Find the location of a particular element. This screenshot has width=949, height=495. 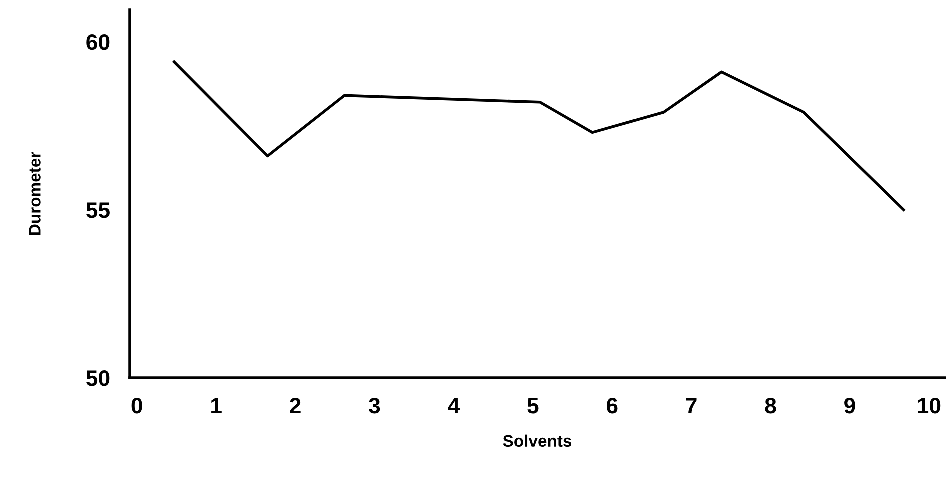

x-tick-label: 7 is located at coordinates (691, 406).